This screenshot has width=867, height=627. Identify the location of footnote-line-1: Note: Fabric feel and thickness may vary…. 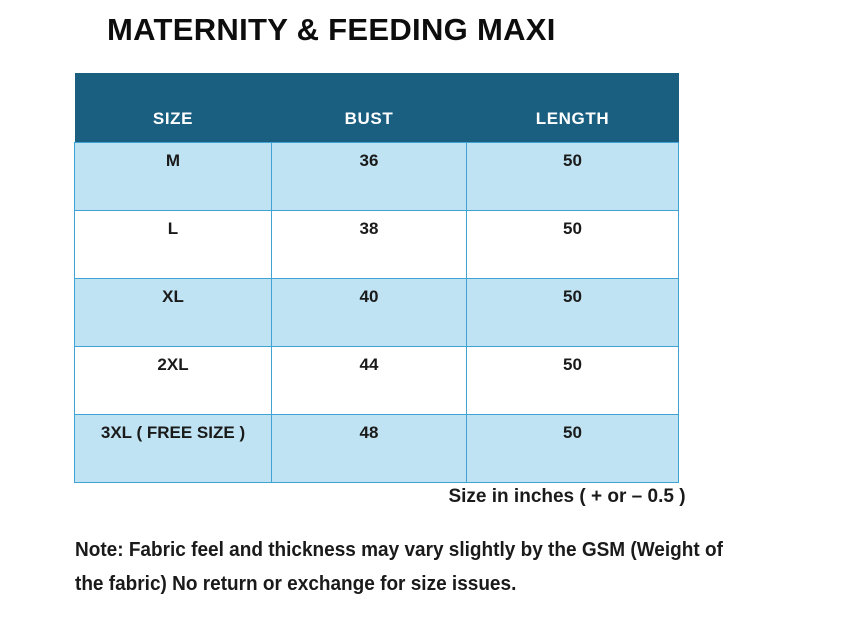
(399, 550).